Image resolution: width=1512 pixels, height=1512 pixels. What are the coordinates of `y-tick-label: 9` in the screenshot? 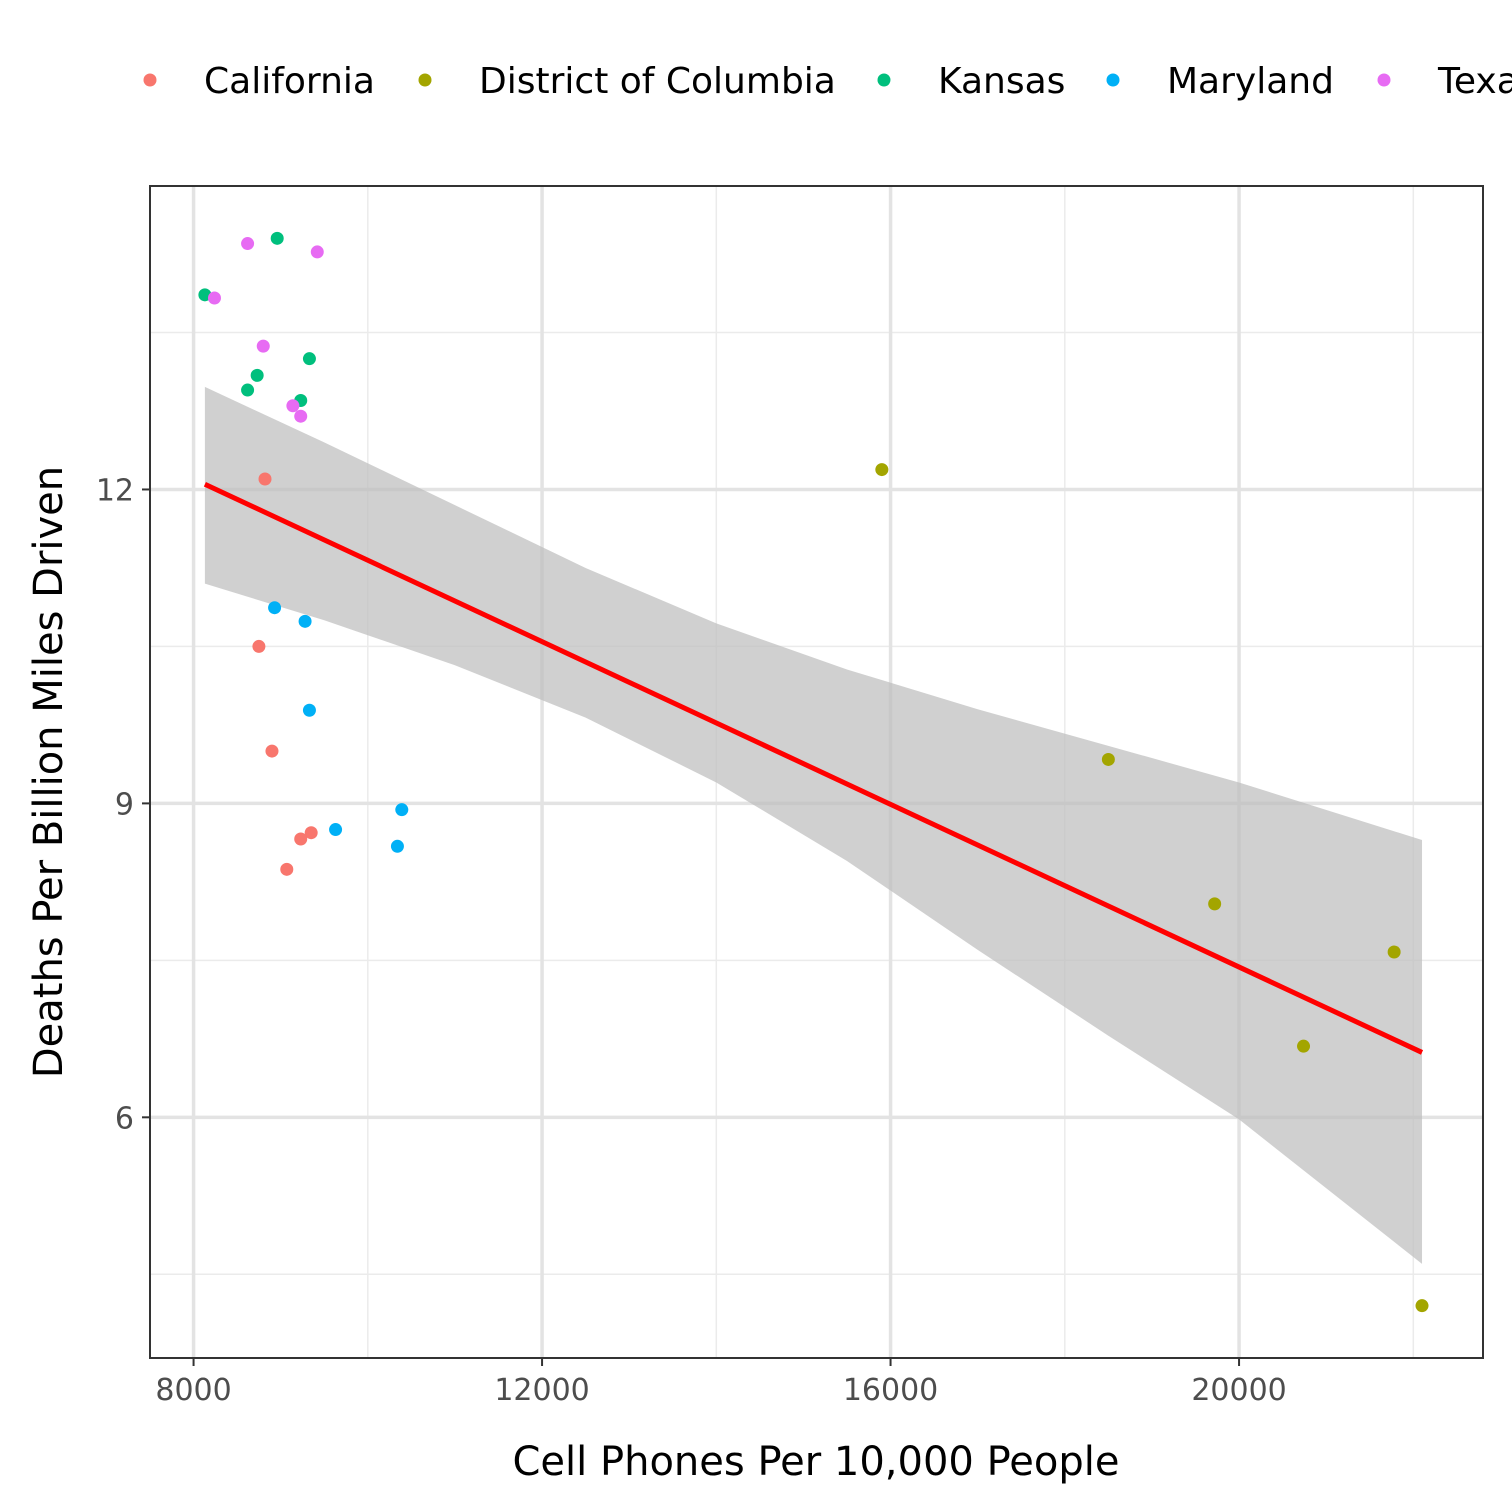 It's located at (124, 804).